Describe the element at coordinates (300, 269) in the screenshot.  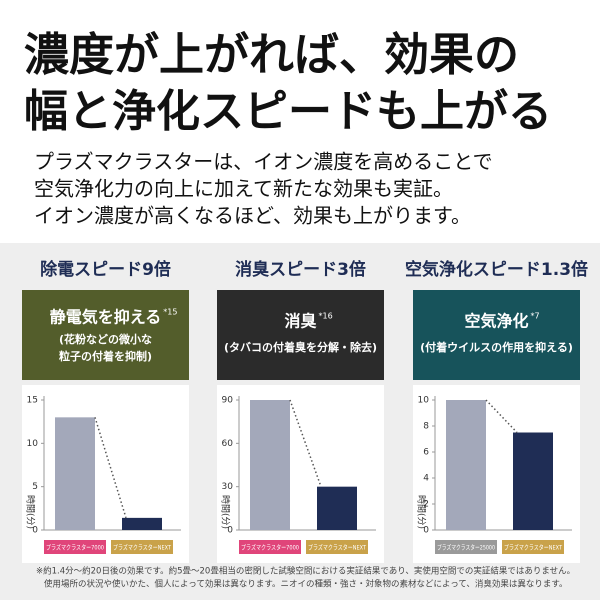
I see `chart-title: 消臭スピード3倍` at that location.